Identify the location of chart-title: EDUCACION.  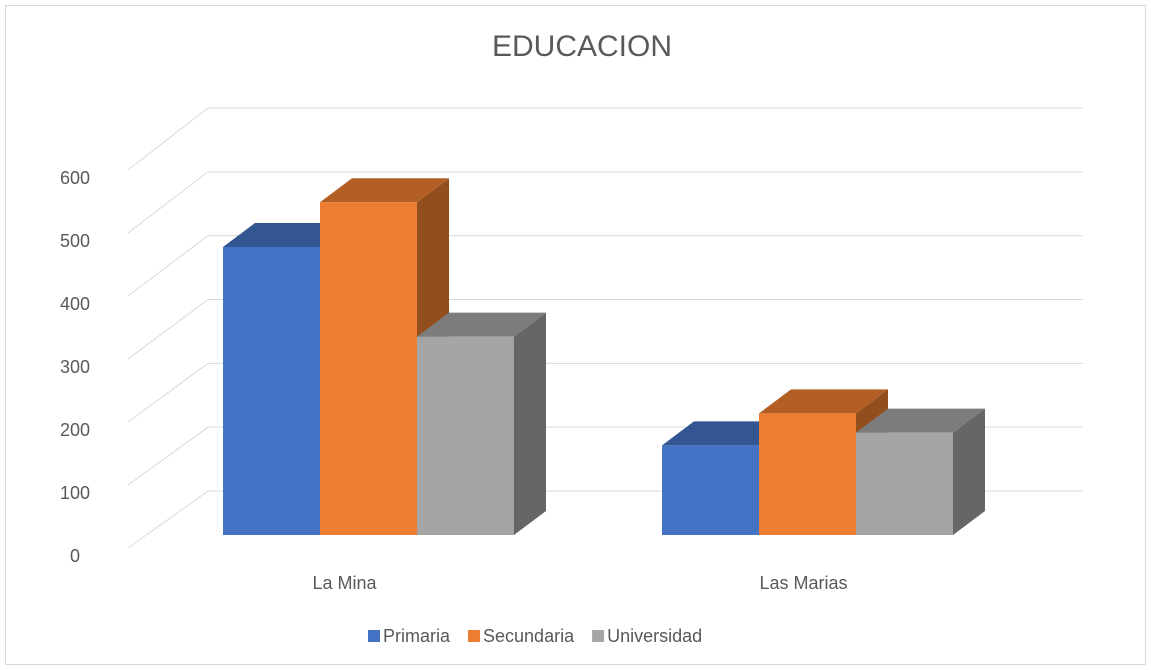
(582, 46).